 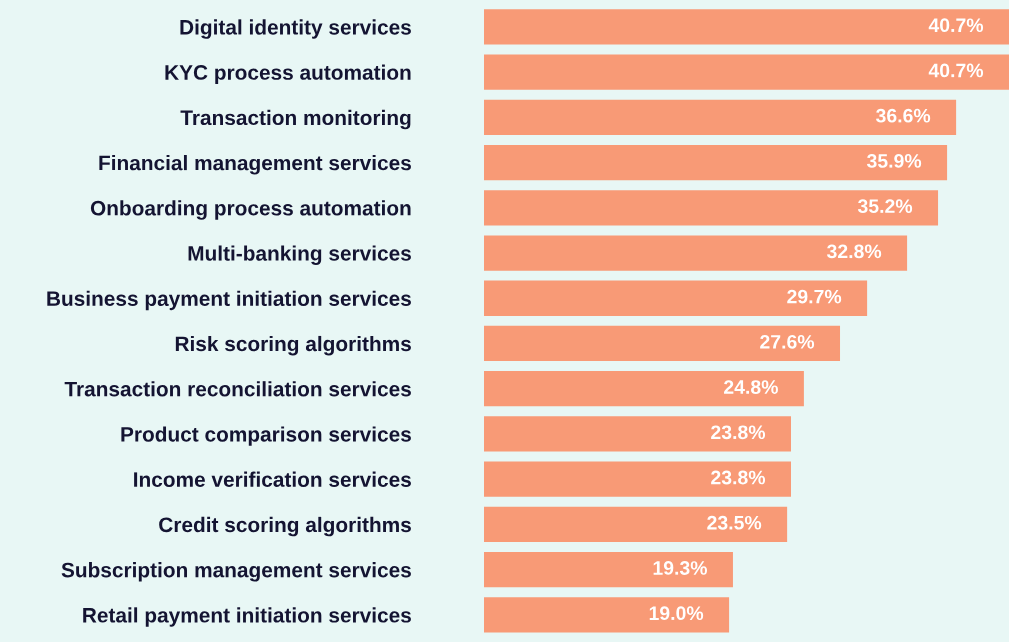 What do you see at coordinates (236, 572) in the screenshot?
I see `y-tick-label: Subscription management services` at bounding box center [236, 572].